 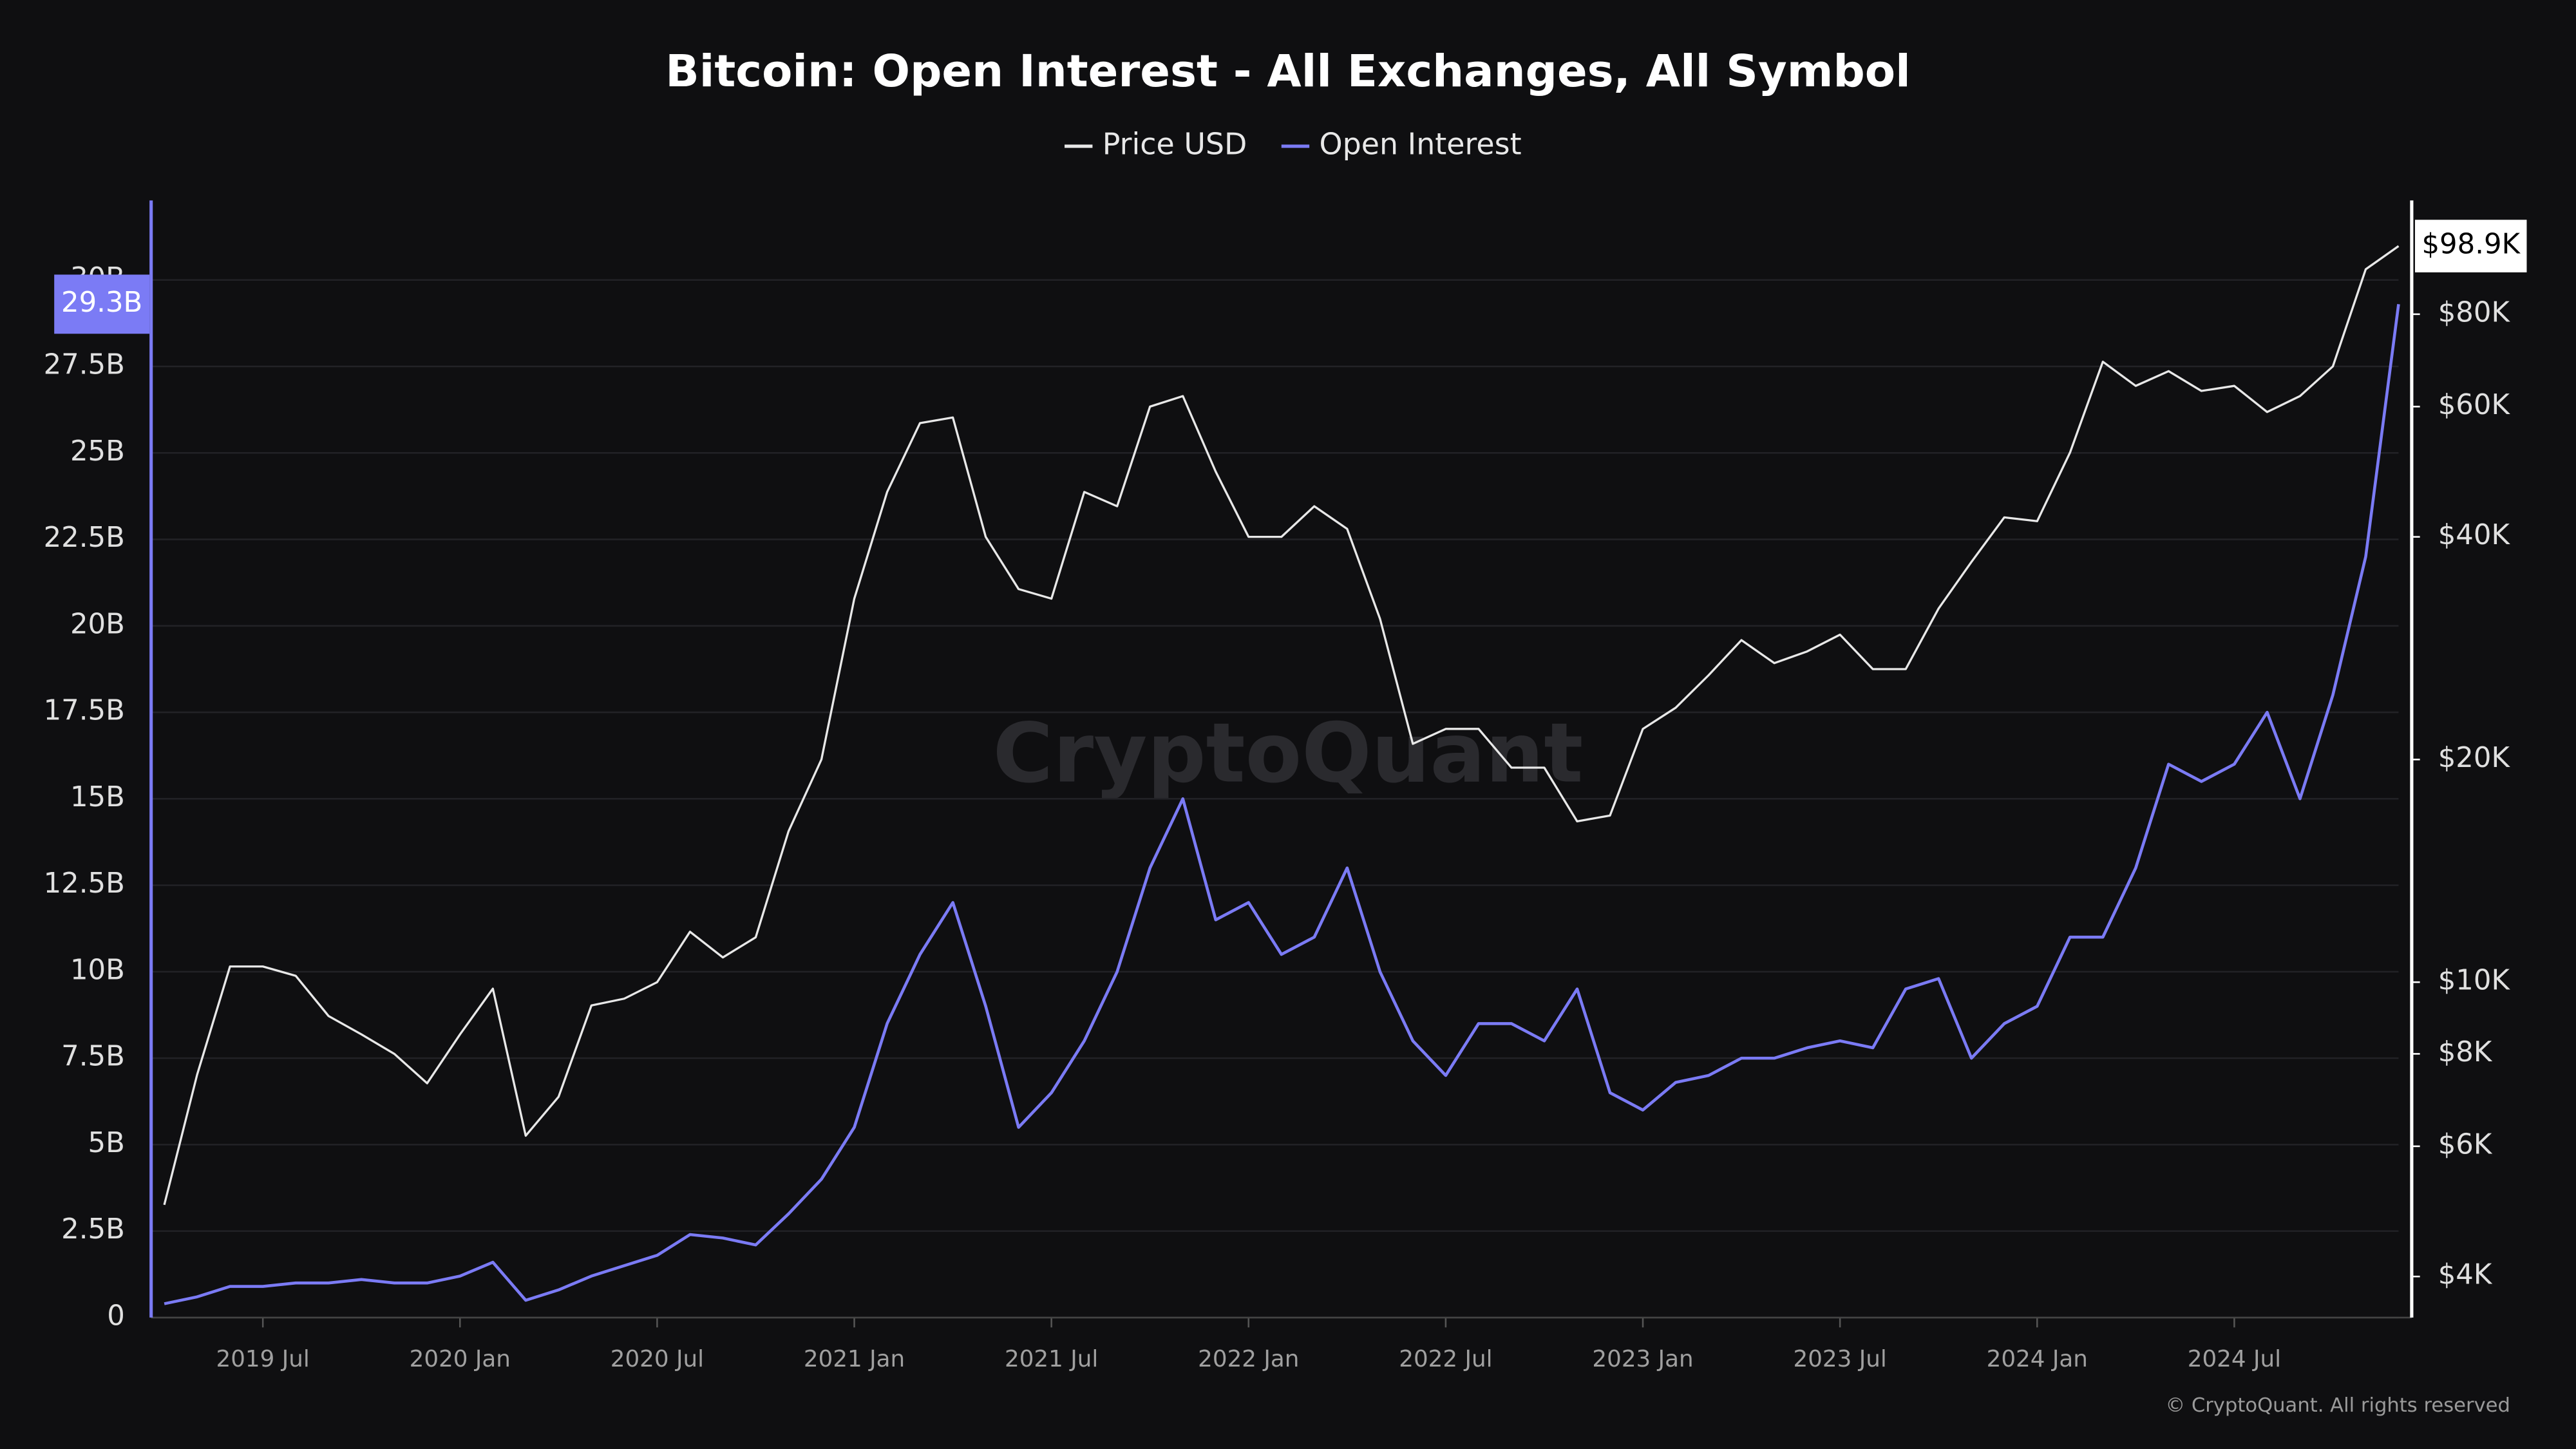 What do you see at coordinates (93, 1057) in the screenshot?
I see `y-tick-label: 7.5B` at bounding box center [93, 1057].